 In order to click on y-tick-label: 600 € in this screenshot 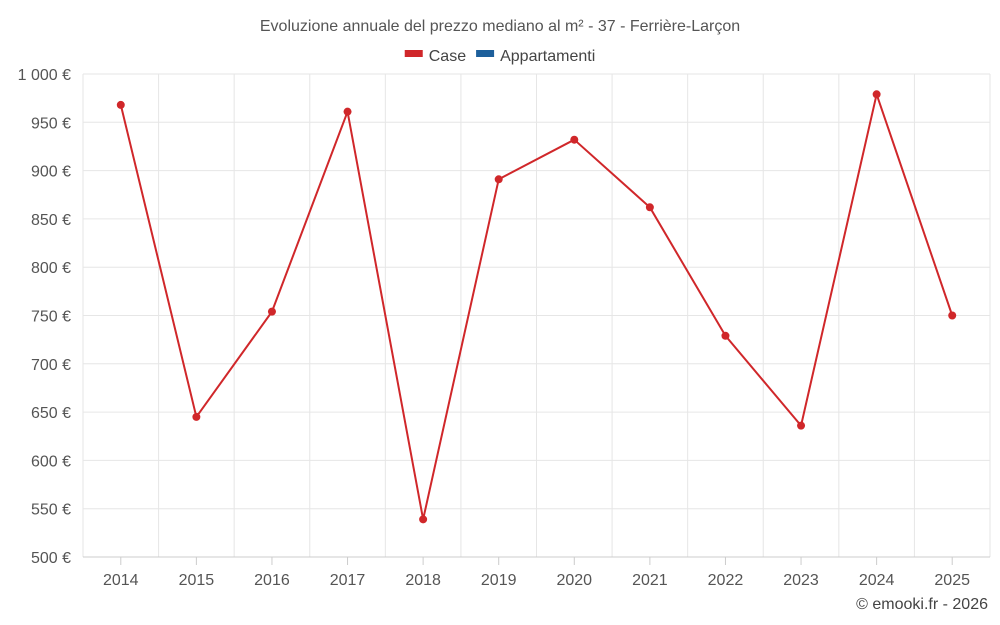, I will do `click(51, 461)`.